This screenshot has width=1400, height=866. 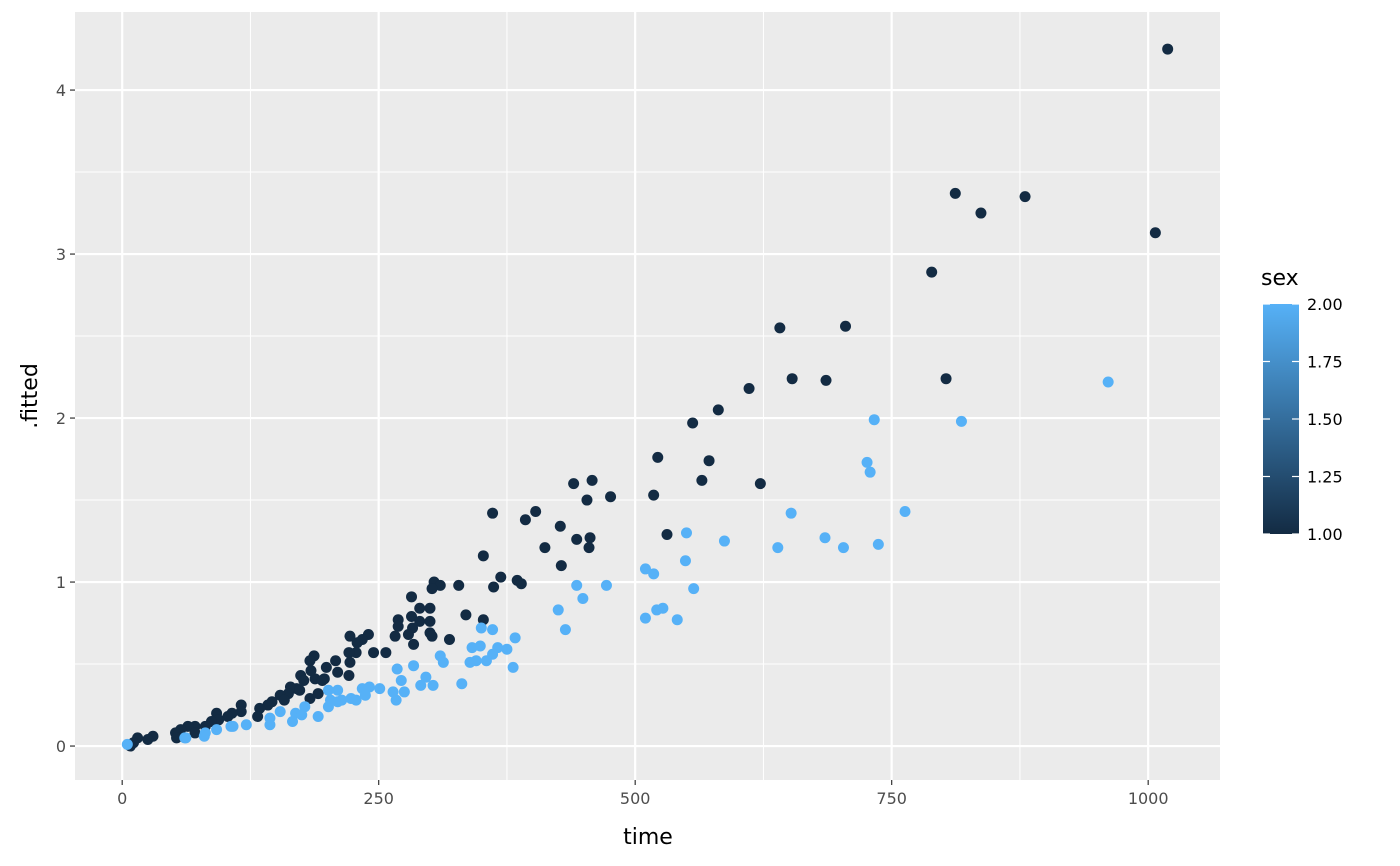 I want to click on legend-tick-label: 1.25, so click(x=1325, y=477).